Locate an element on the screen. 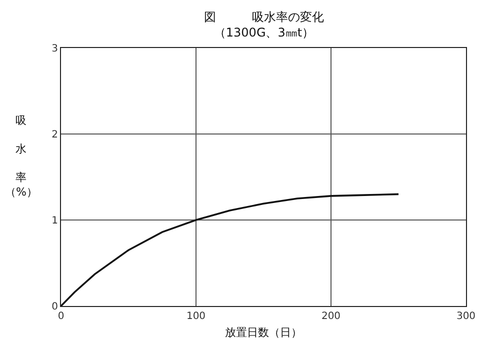 The image size is (500, 354). chart-subtitle: （1300G、3㎜t） is located at coordinates (264, 33).